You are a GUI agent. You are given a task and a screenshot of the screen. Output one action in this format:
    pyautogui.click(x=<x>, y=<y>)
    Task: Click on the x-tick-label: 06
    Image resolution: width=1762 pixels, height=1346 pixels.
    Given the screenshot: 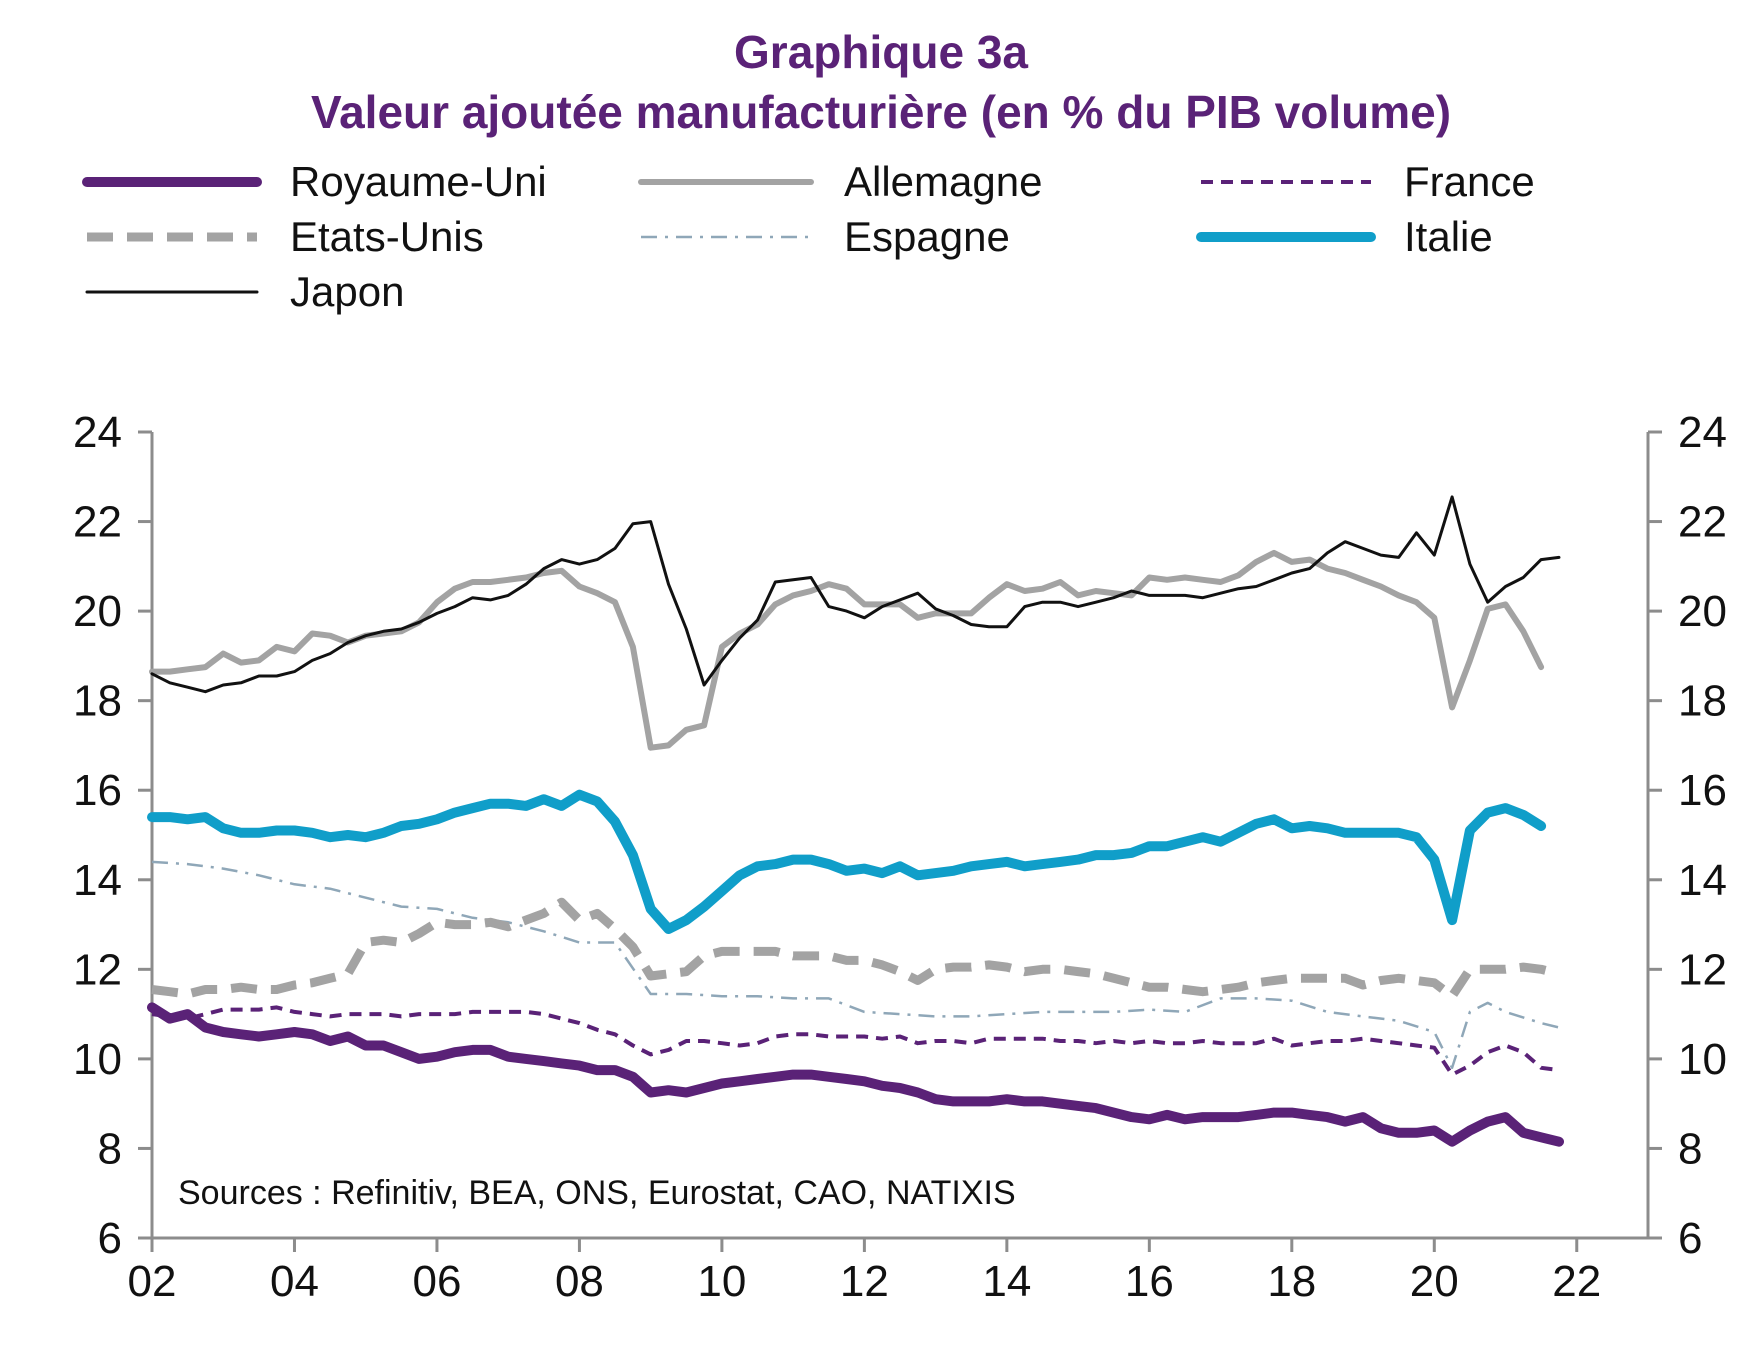 What is the action you would take?
    pyautogui.click(x=436, y=1281)
    